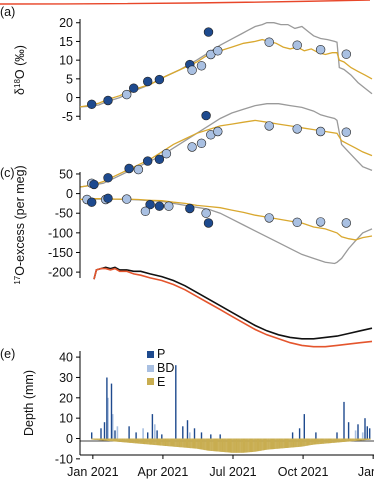  Describe the element at coordinates (7, 354) in the screenshot. I see `panel-e-label: (e)` at that location.